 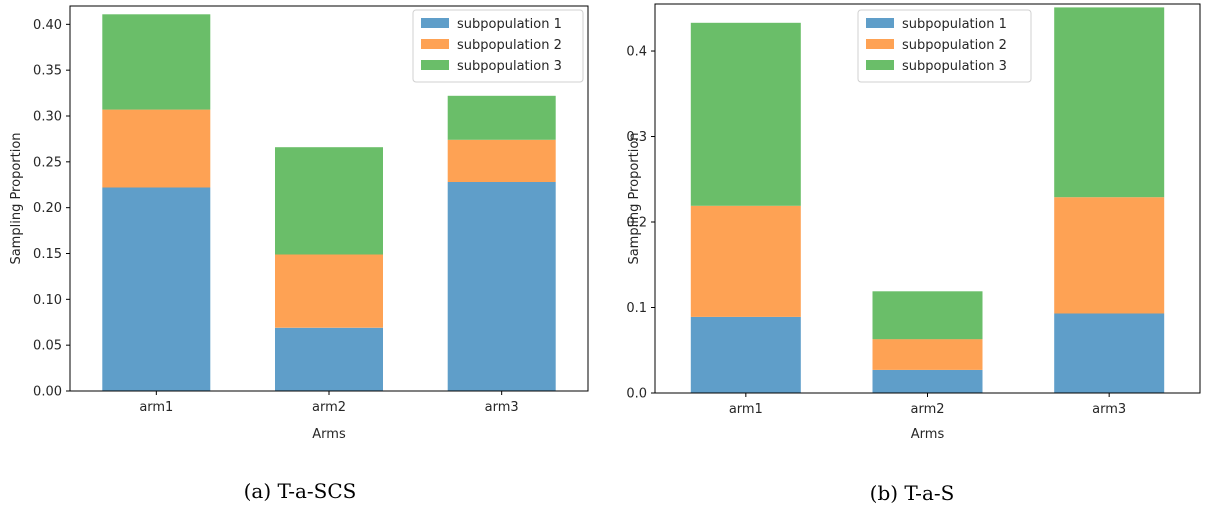 What do you see at coordinates (636, 308) in the screenshot?
I see `y-tick-label: 0.1` at bounding box center [636, 308].